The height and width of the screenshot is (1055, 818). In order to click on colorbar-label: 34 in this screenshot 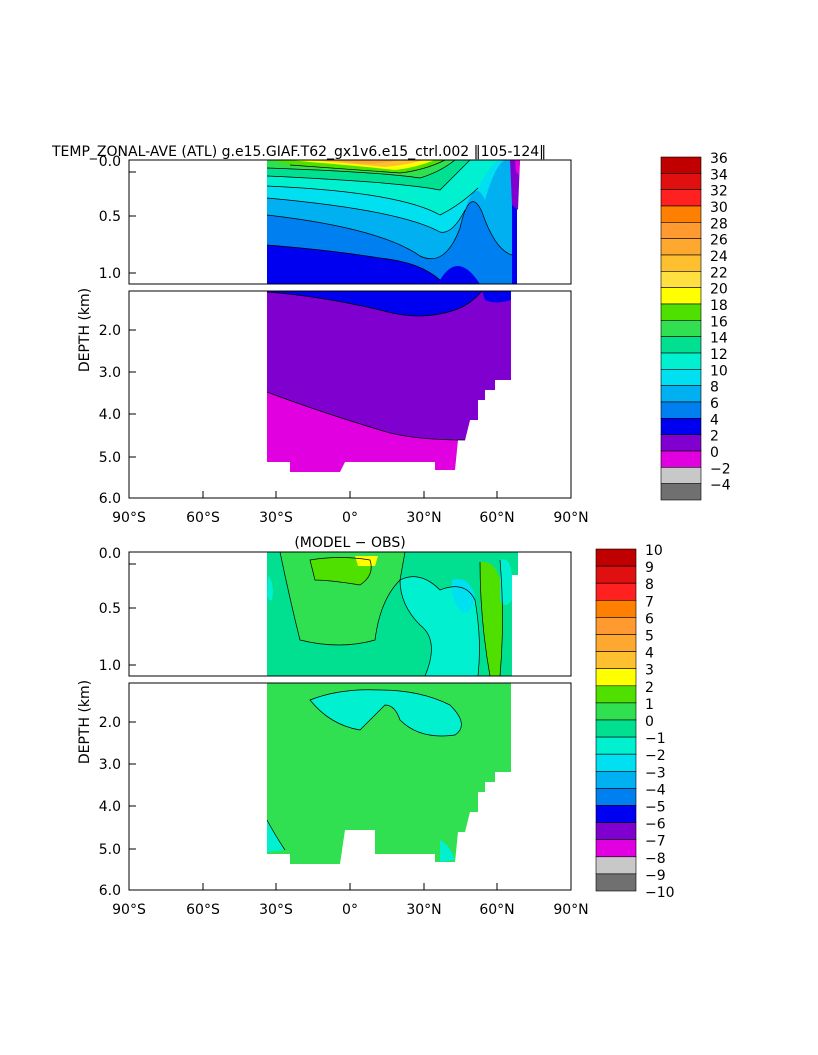, I will do `click(719, 175)`.